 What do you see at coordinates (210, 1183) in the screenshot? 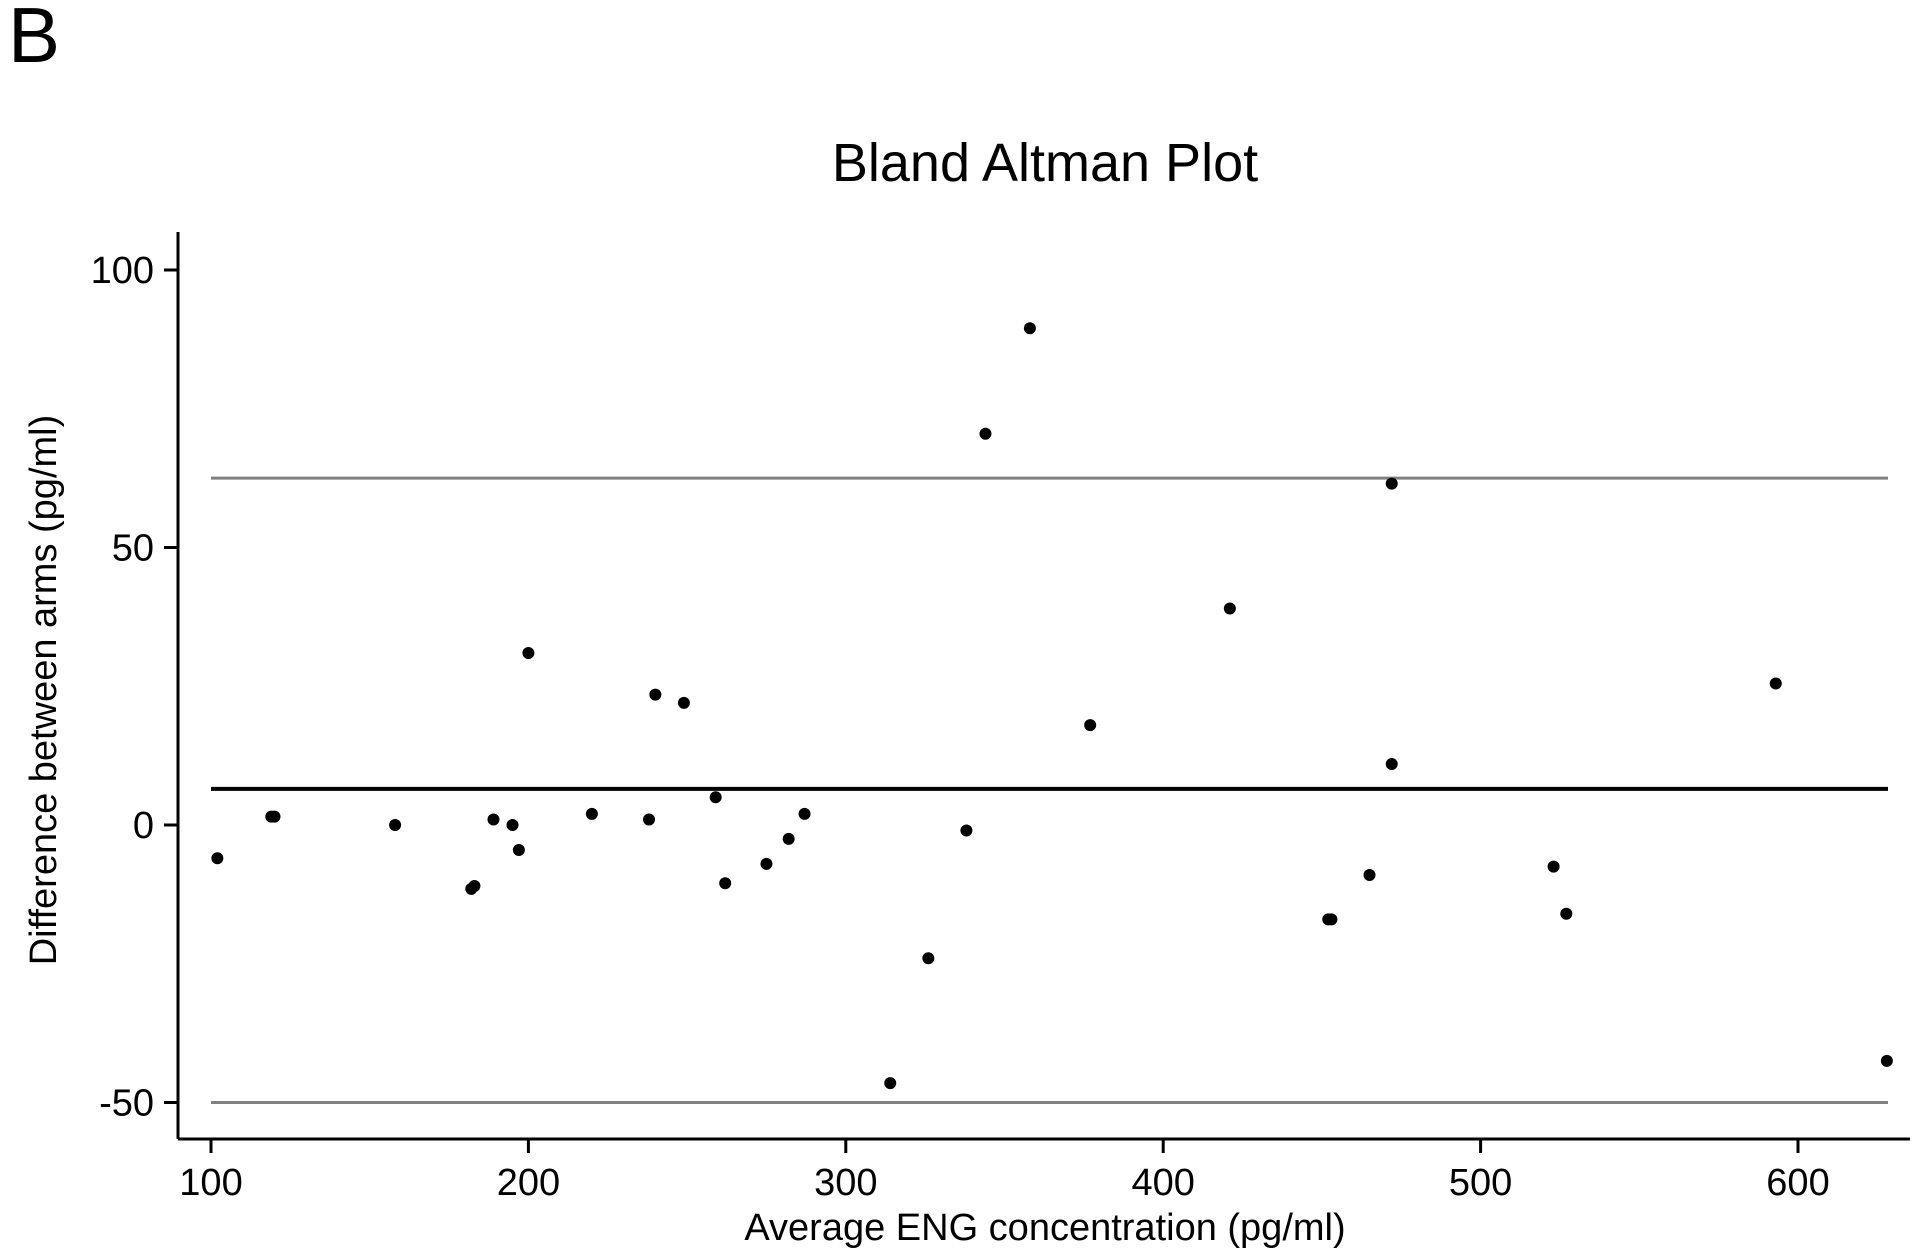
I see `x-tick-label: 100` at bounding box center [210, 1183].